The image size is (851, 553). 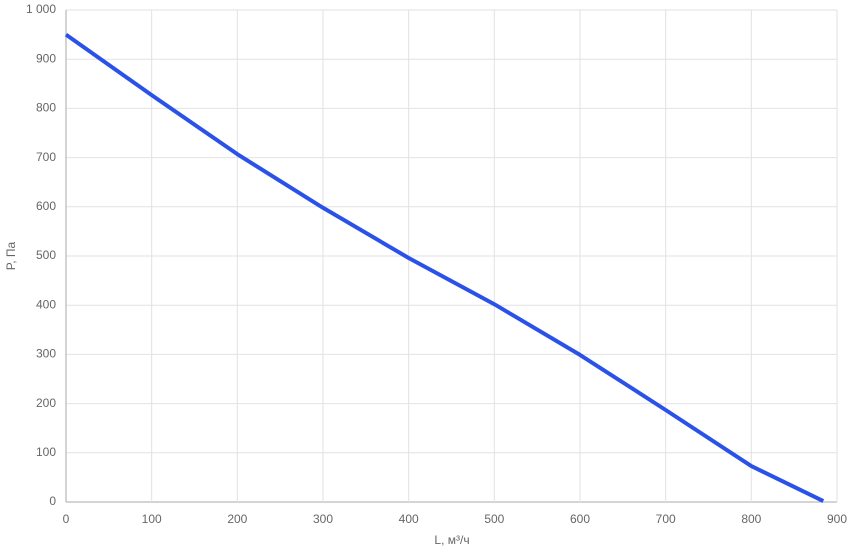 What do you see at coordinates (46, 255) in the screenshot?
I see `y-tick-label: 500` at bounding box center [46, 255].